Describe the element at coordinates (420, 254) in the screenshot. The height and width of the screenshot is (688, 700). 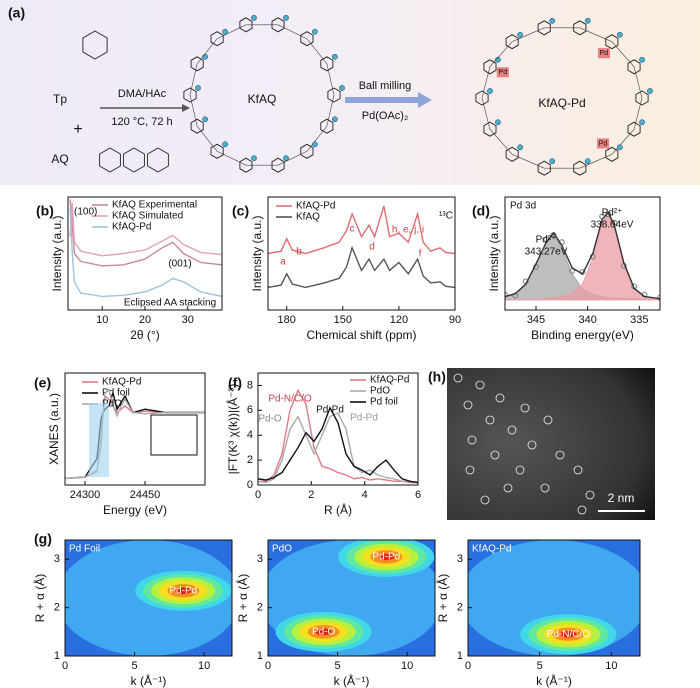
I see `annotation: f` at that location.